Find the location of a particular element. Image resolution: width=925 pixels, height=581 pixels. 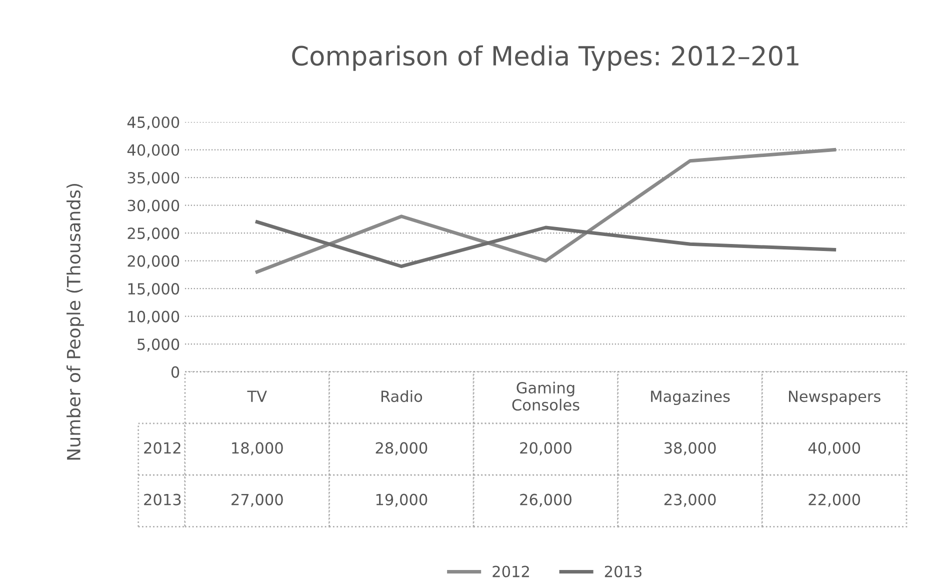

text: 2013 is located at coordinates (162, 500).